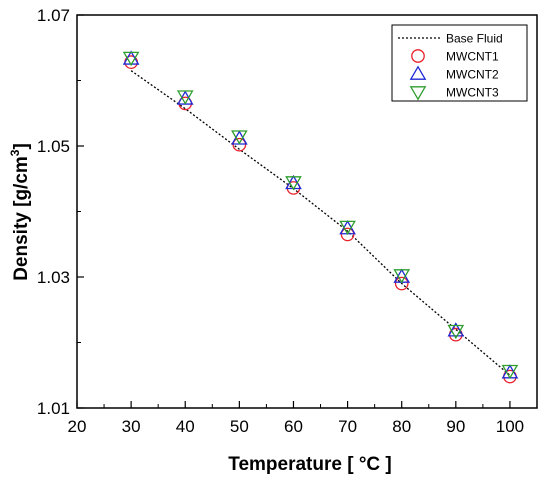  Describe the element at coordinates (53, 146) in the screenshot. I see `y-tick-label: 1.05` at that location.